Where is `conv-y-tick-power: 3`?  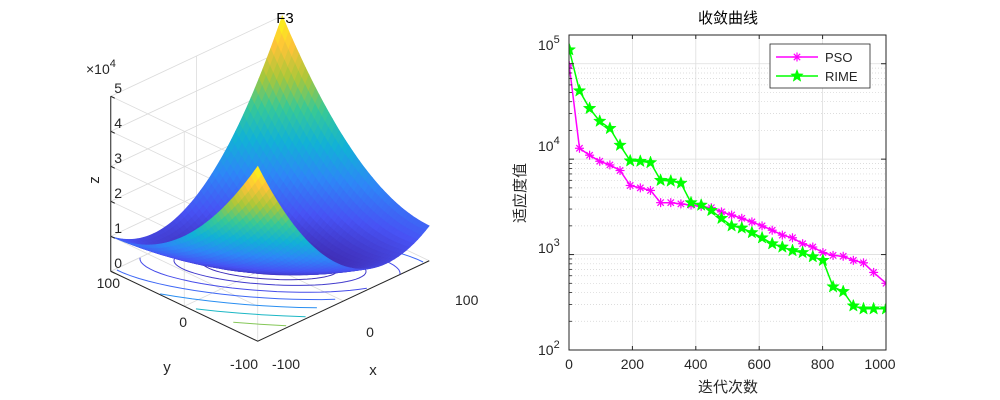 conv-y-tick-power: 3 is located at coordinates (557, 243).